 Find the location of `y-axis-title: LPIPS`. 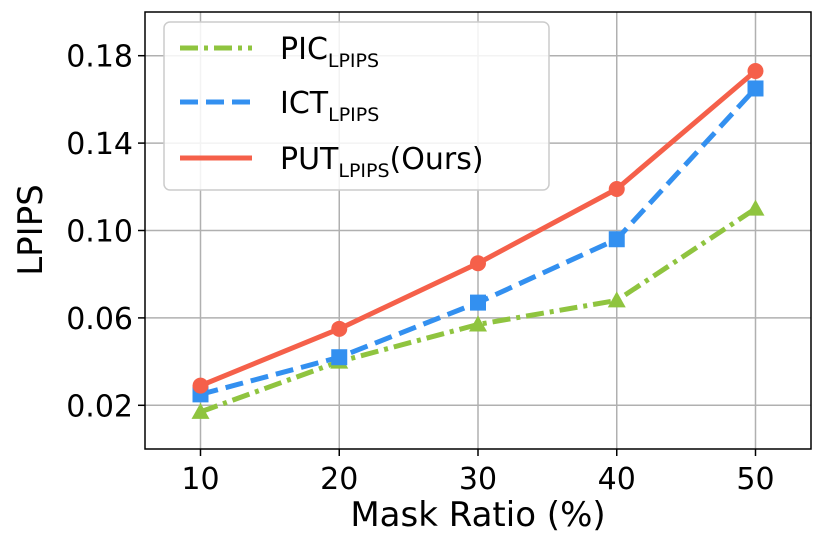

y-axis-title: LPIPS is located at coordinates (31, 230).